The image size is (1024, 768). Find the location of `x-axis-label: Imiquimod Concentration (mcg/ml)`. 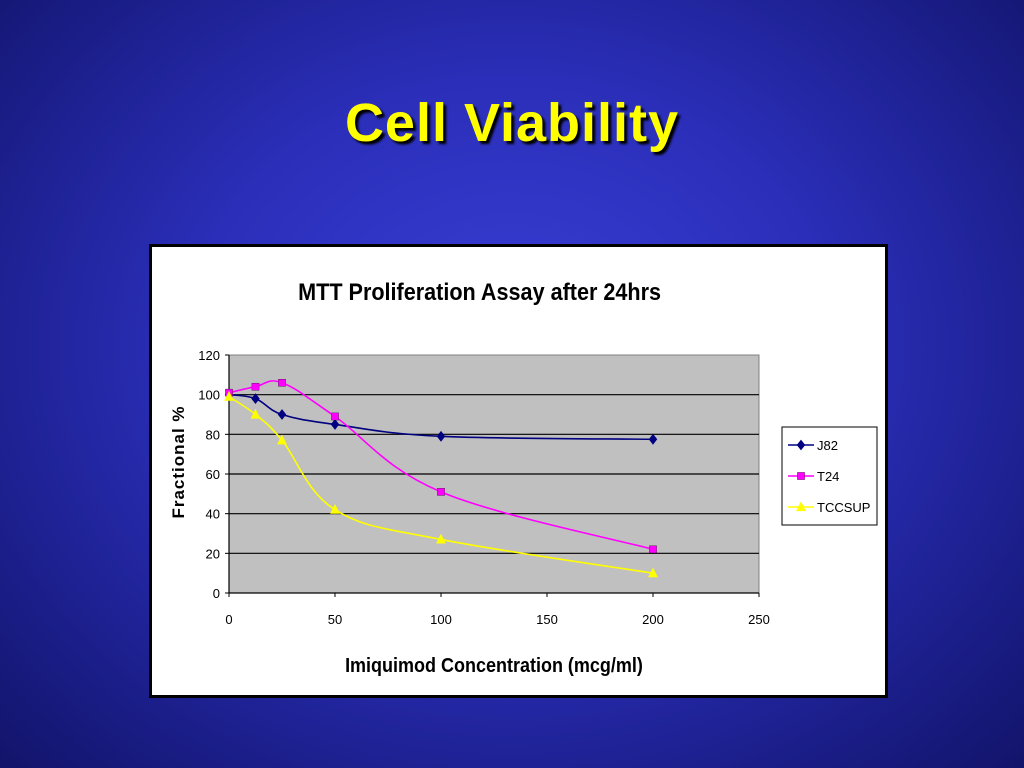

x-axis-label: Imiquimod Concentration (mcg/ml) is located at coordinates (494, 666).